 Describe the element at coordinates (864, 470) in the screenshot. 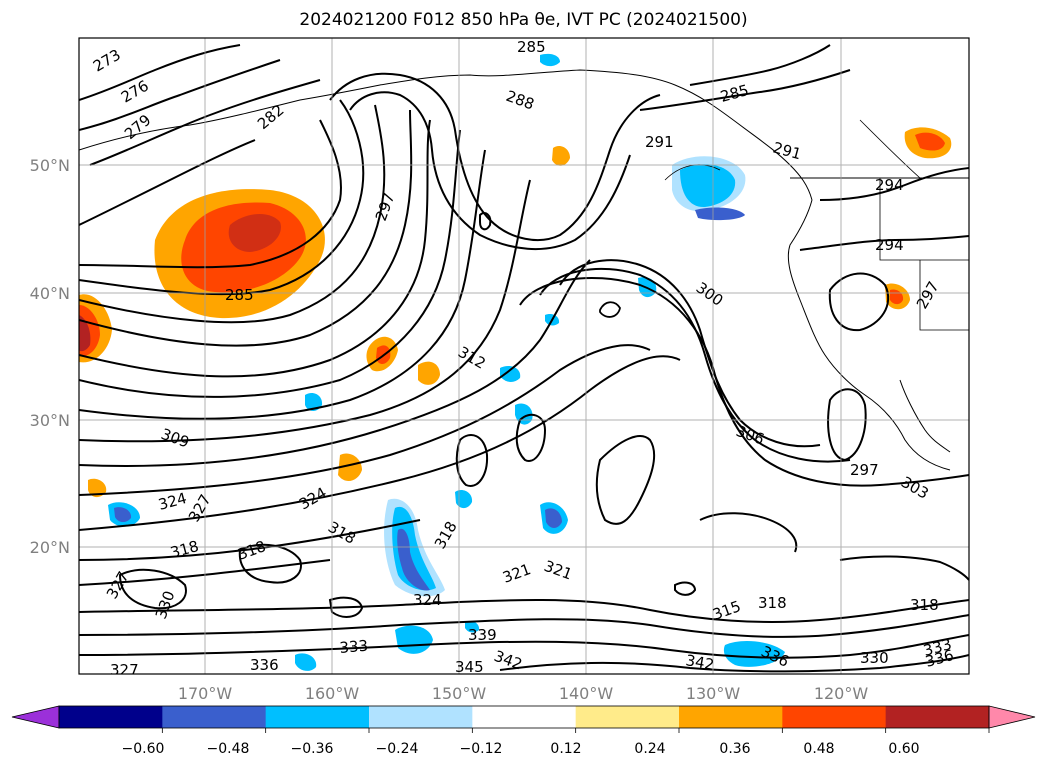

I see `contour-label: 297` at that location.